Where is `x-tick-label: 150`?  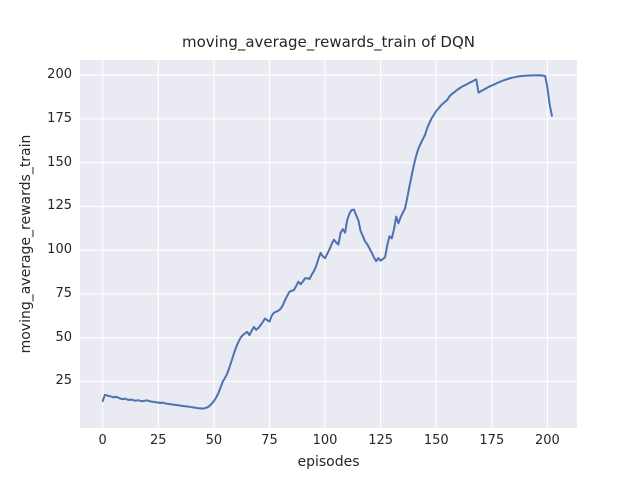 x-tick-label: 150 is located at coordinates (436, 440).